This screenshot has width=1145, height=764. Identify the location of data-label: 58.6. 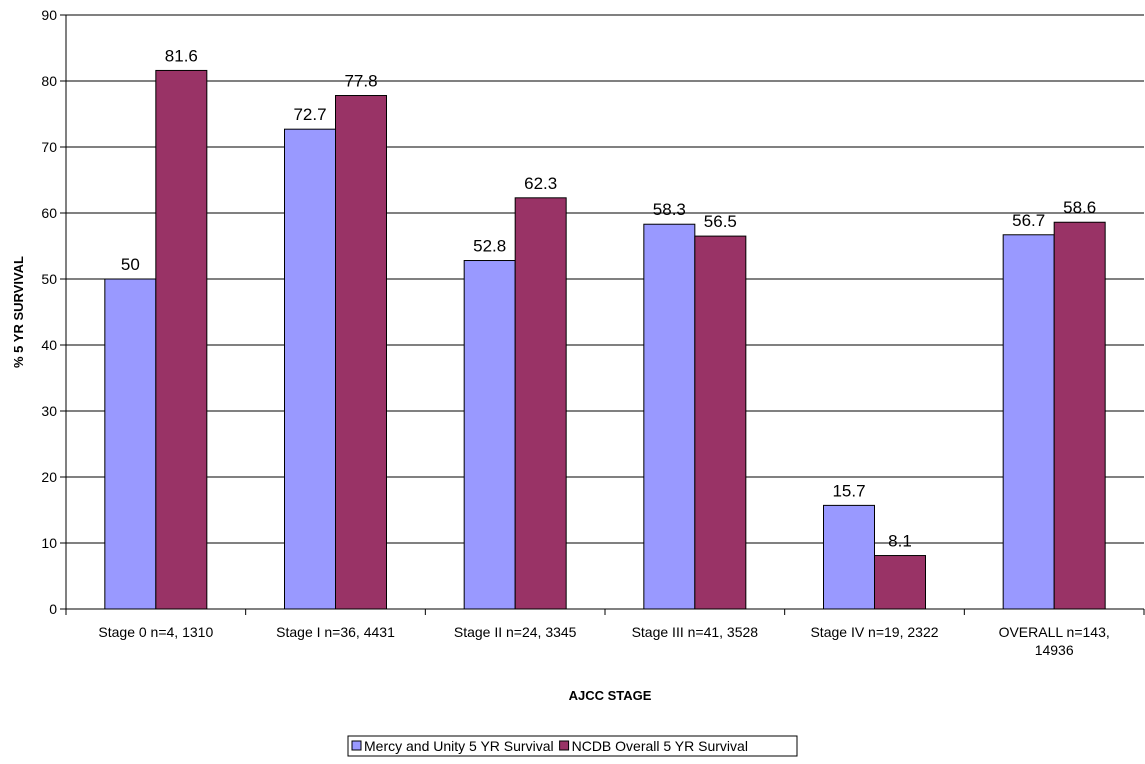
(1079, 207).